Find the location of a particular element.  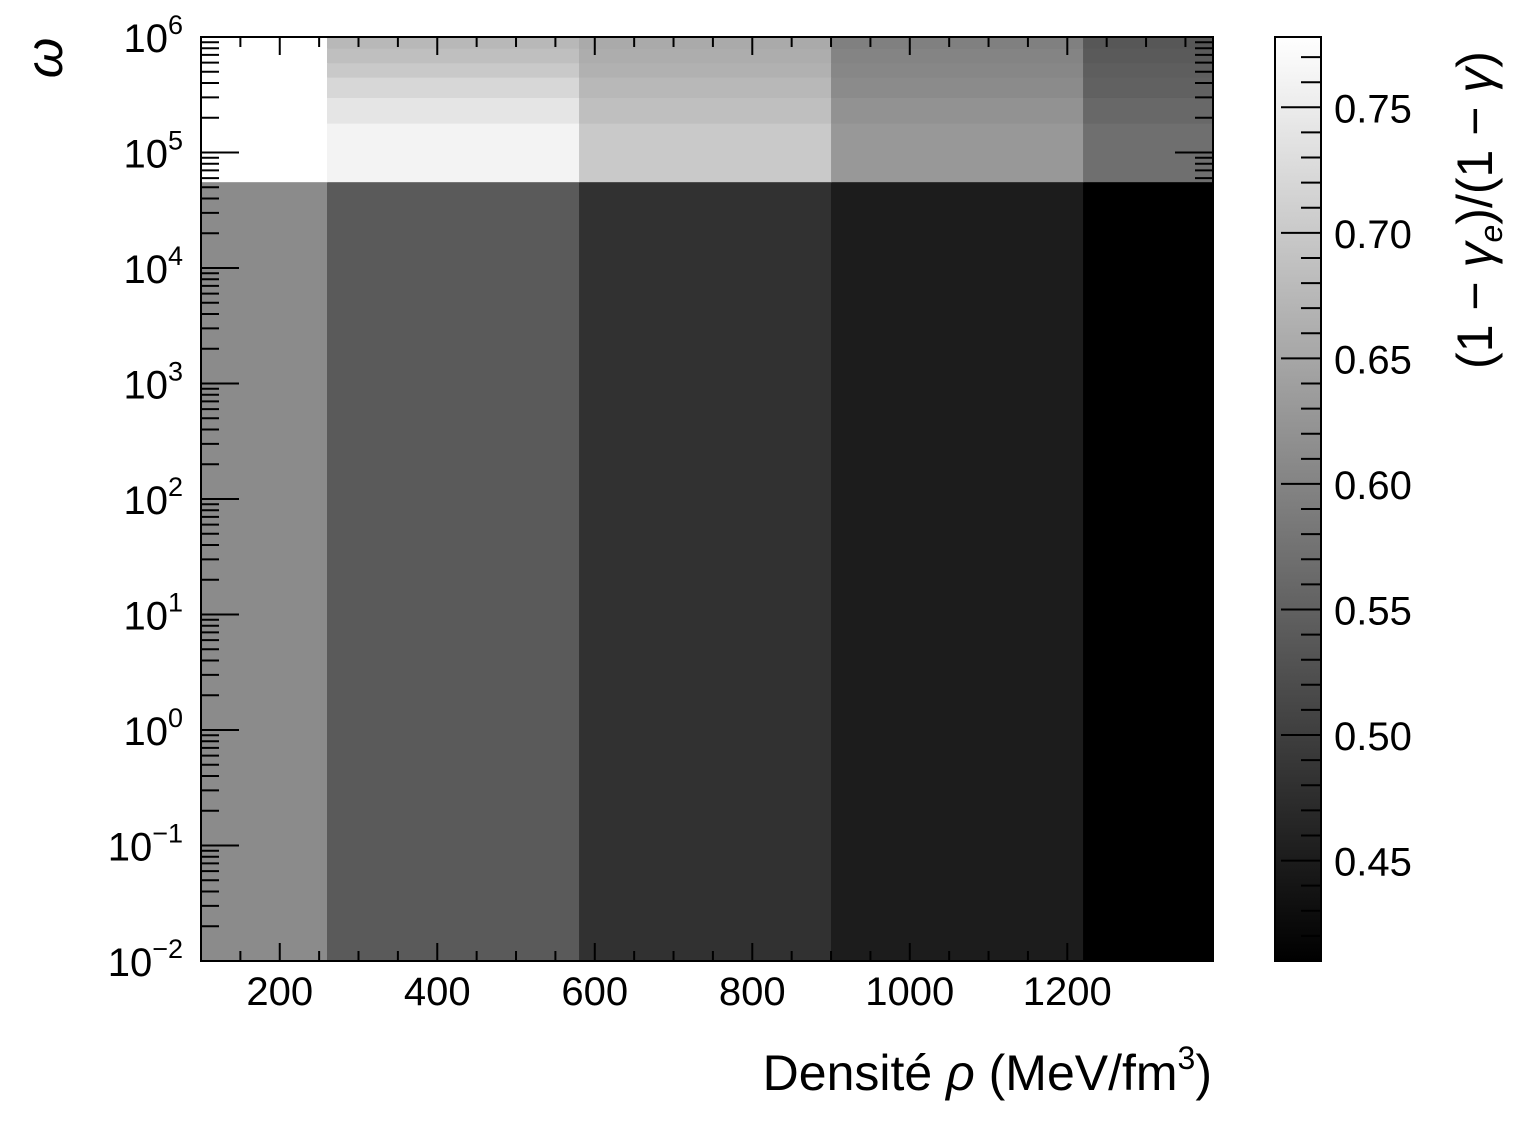

y-tick-label: 10⁻¹ is located at coordinates (145, 844).